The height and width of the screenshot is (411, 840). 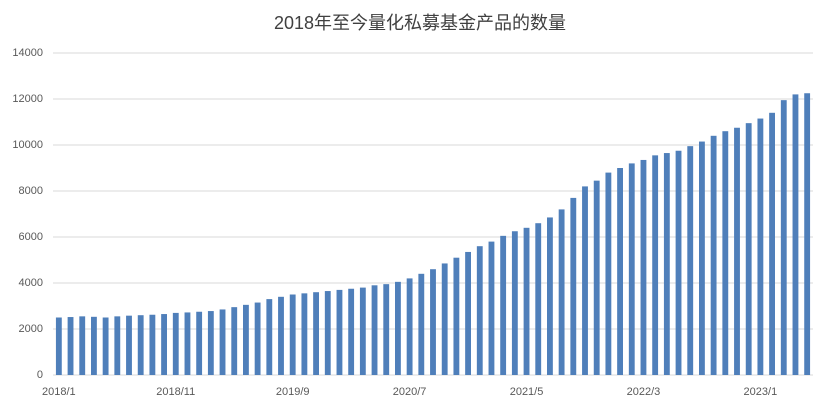 I want to click on x-tick-label: 2020/7, so click(x=410, y=392).